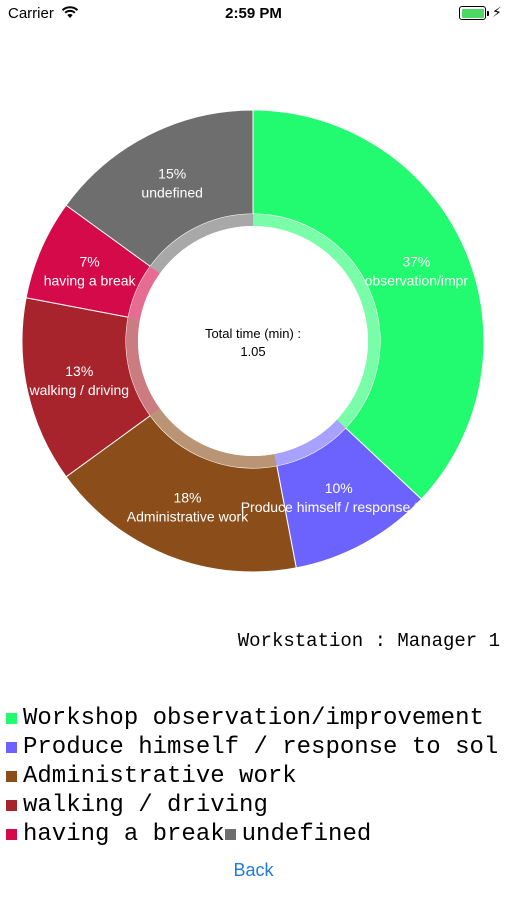  What do you see at coordinates (416, 261) in the screenshot?
I see `slice-percent-workshop-observation-improvement: 37%` at bounding box center [416, 261].